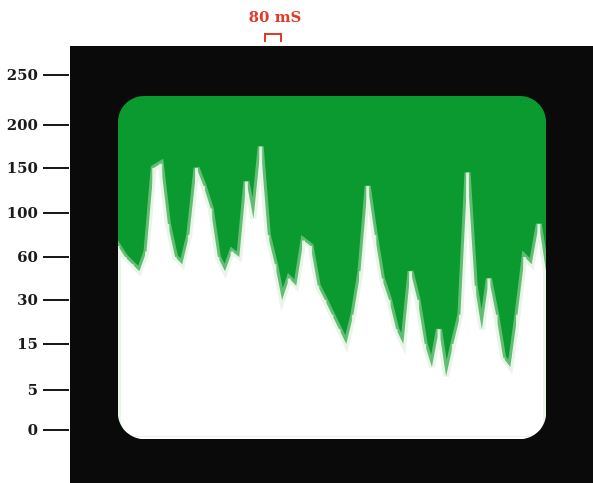 The width and height of the screenshot is (593, 483). What do you see at coordinates (275, 17) in the screenshot?
I see `time-scale-label: 80 mS` at bounding box center [275, 17].